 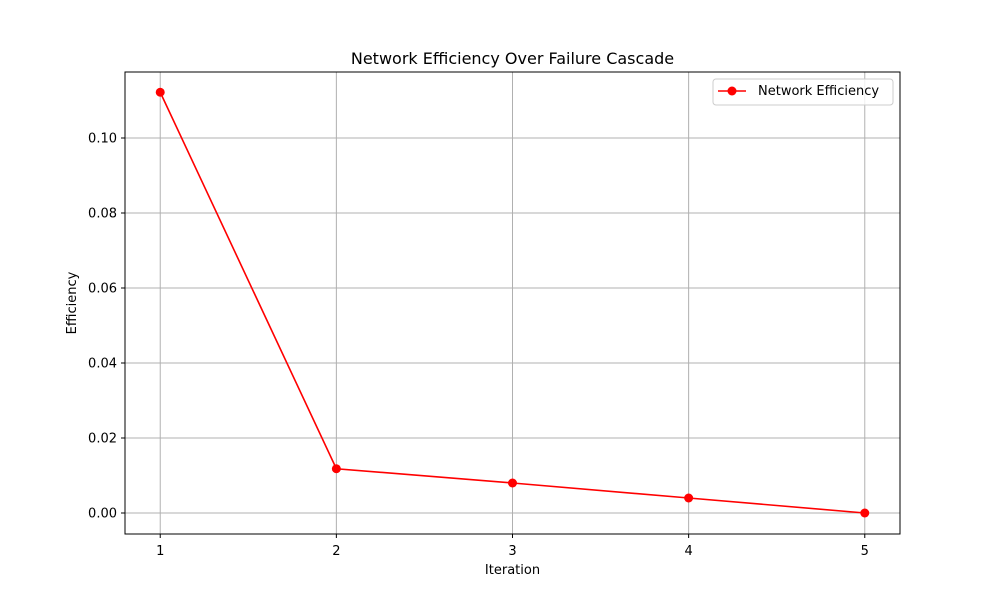 I want to click on x-tick-label: 5, so click(x=865, y=551).